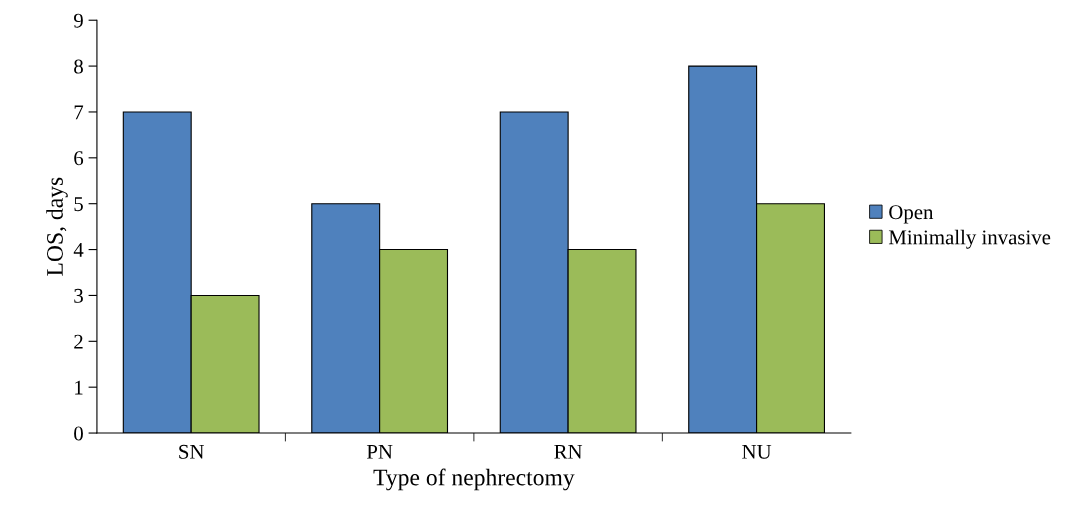 This screenshot has width=1077, height=532. Describe the element at coordinates (474, 479) in the screenshot. I see `x-axis-title: Type of nephrectomy` at that location.